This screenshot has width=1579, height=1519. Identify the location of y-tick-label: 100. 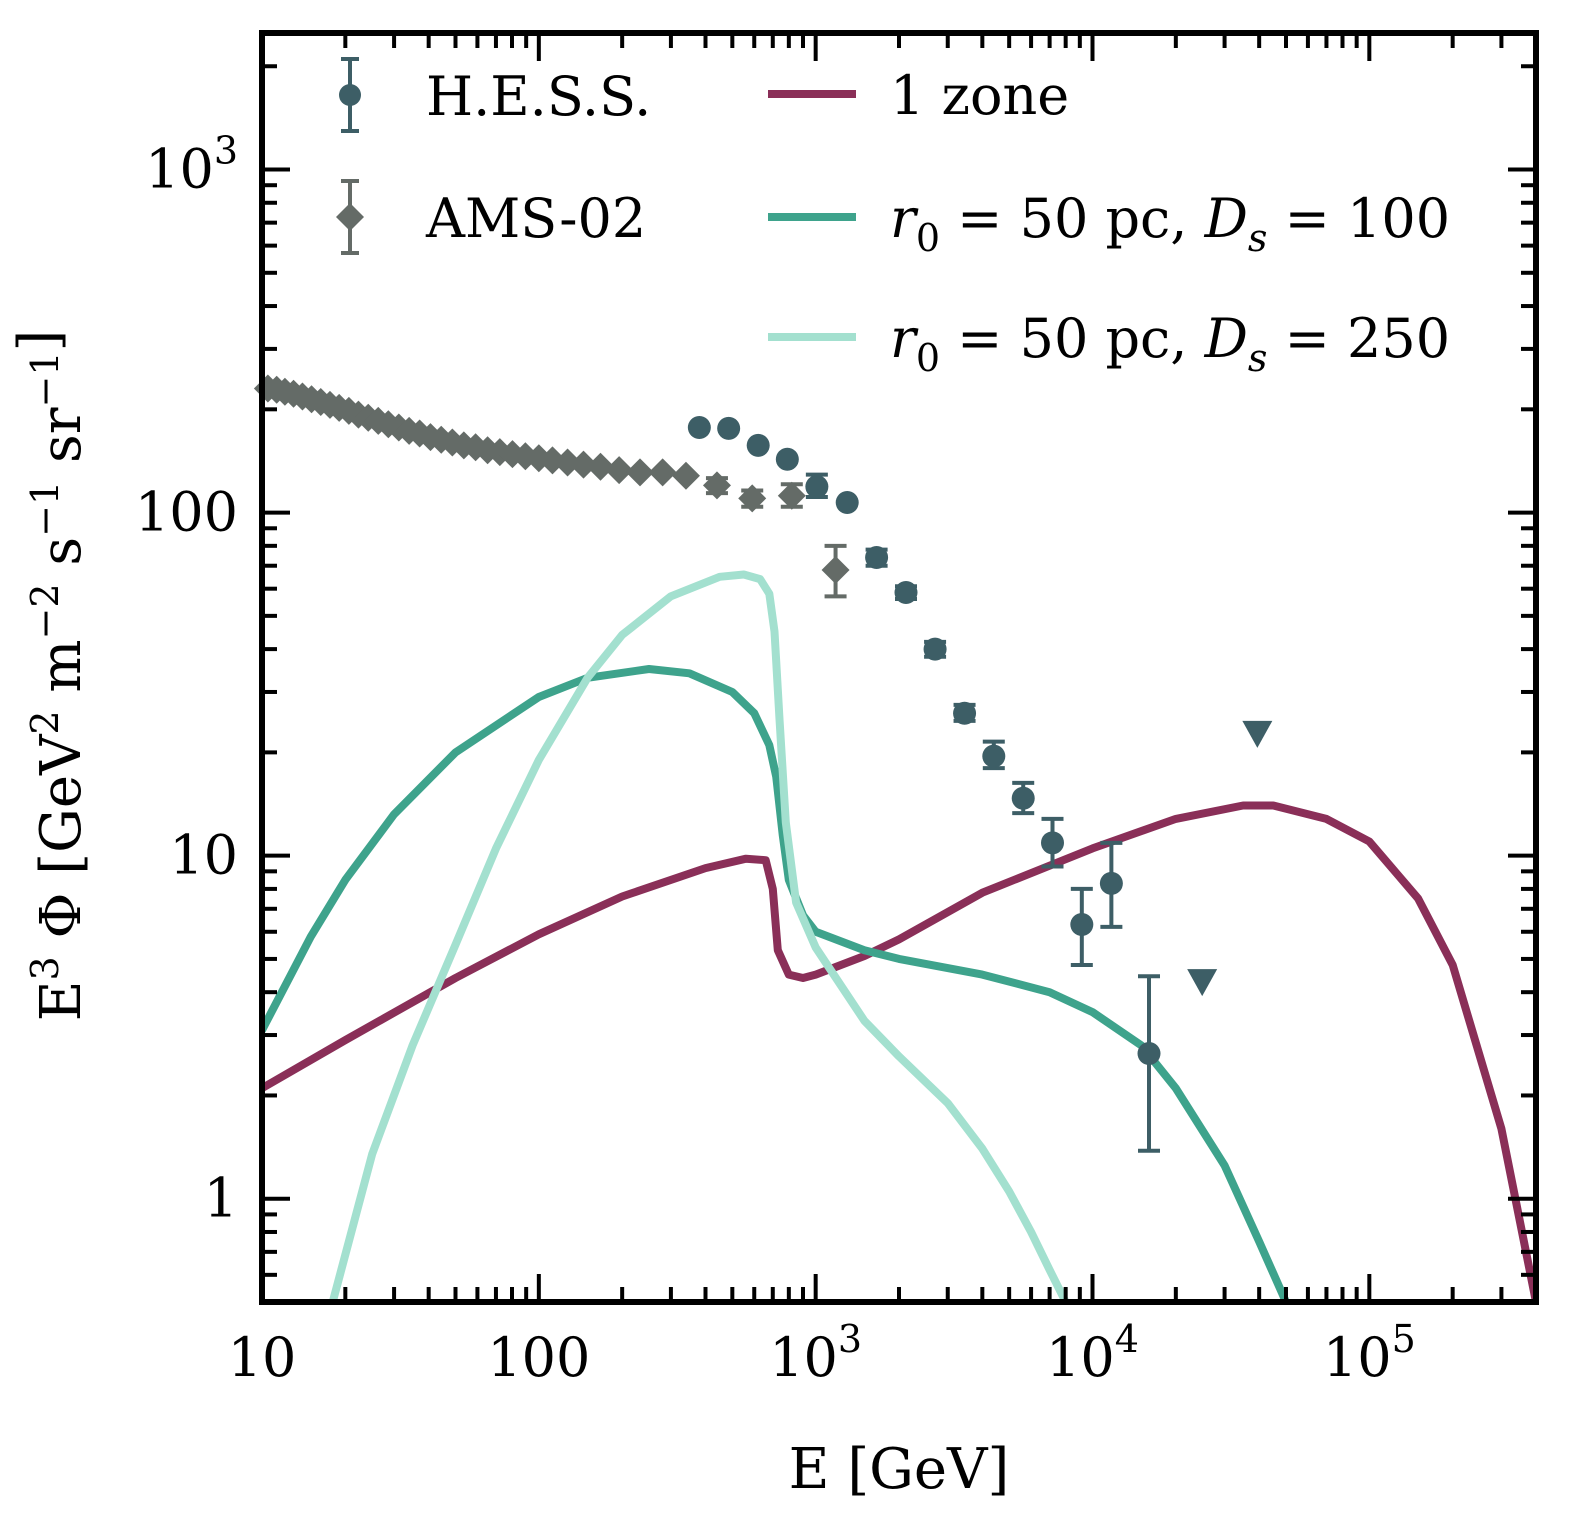
(186, 512).